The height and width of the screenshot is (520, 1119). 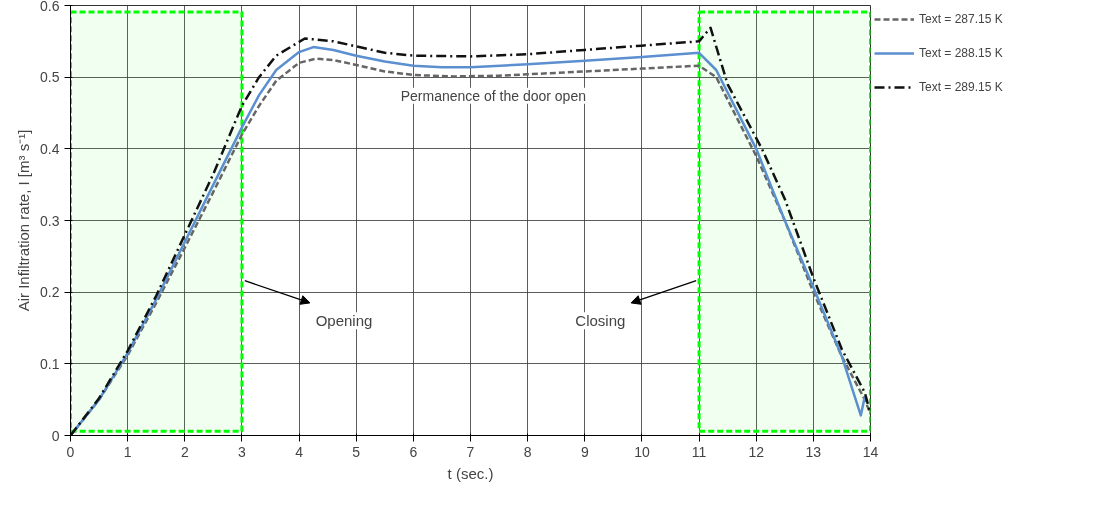 I want to click on x-tick-label: 6, so click(x=413, y=451).